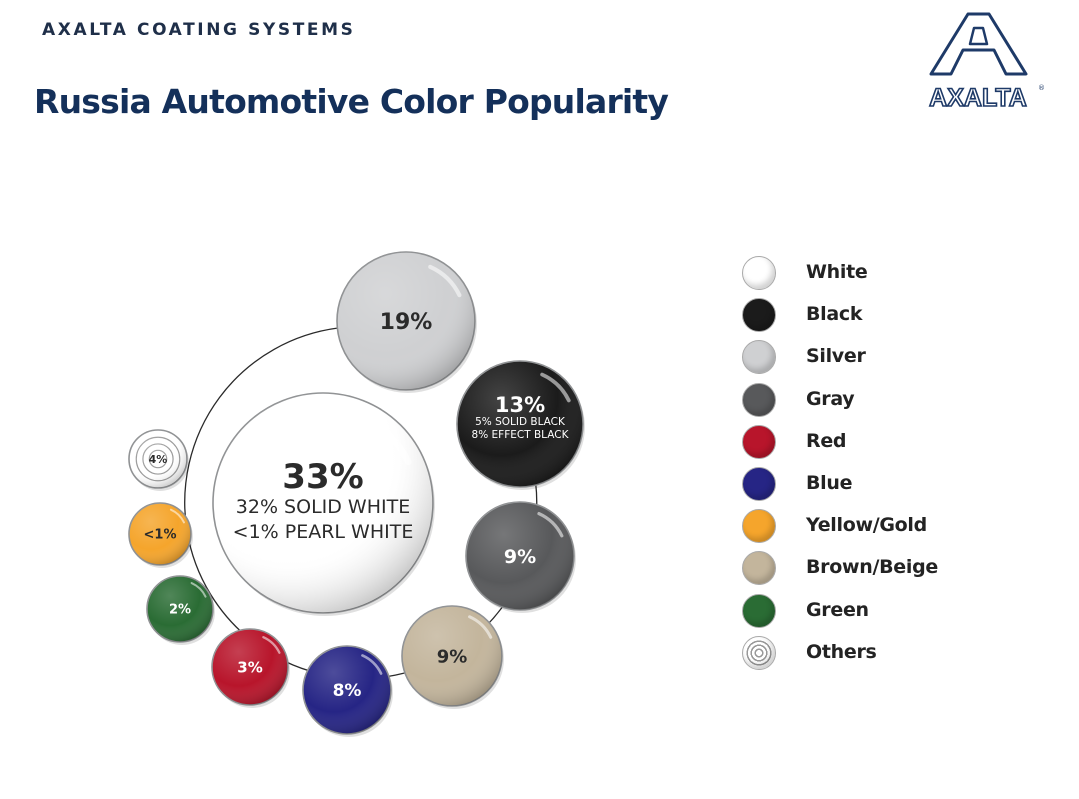  What do you see at coordinates (759, 441) in the screenshot?
I see `legend-swatch-red` at bounding box center [759, 441].